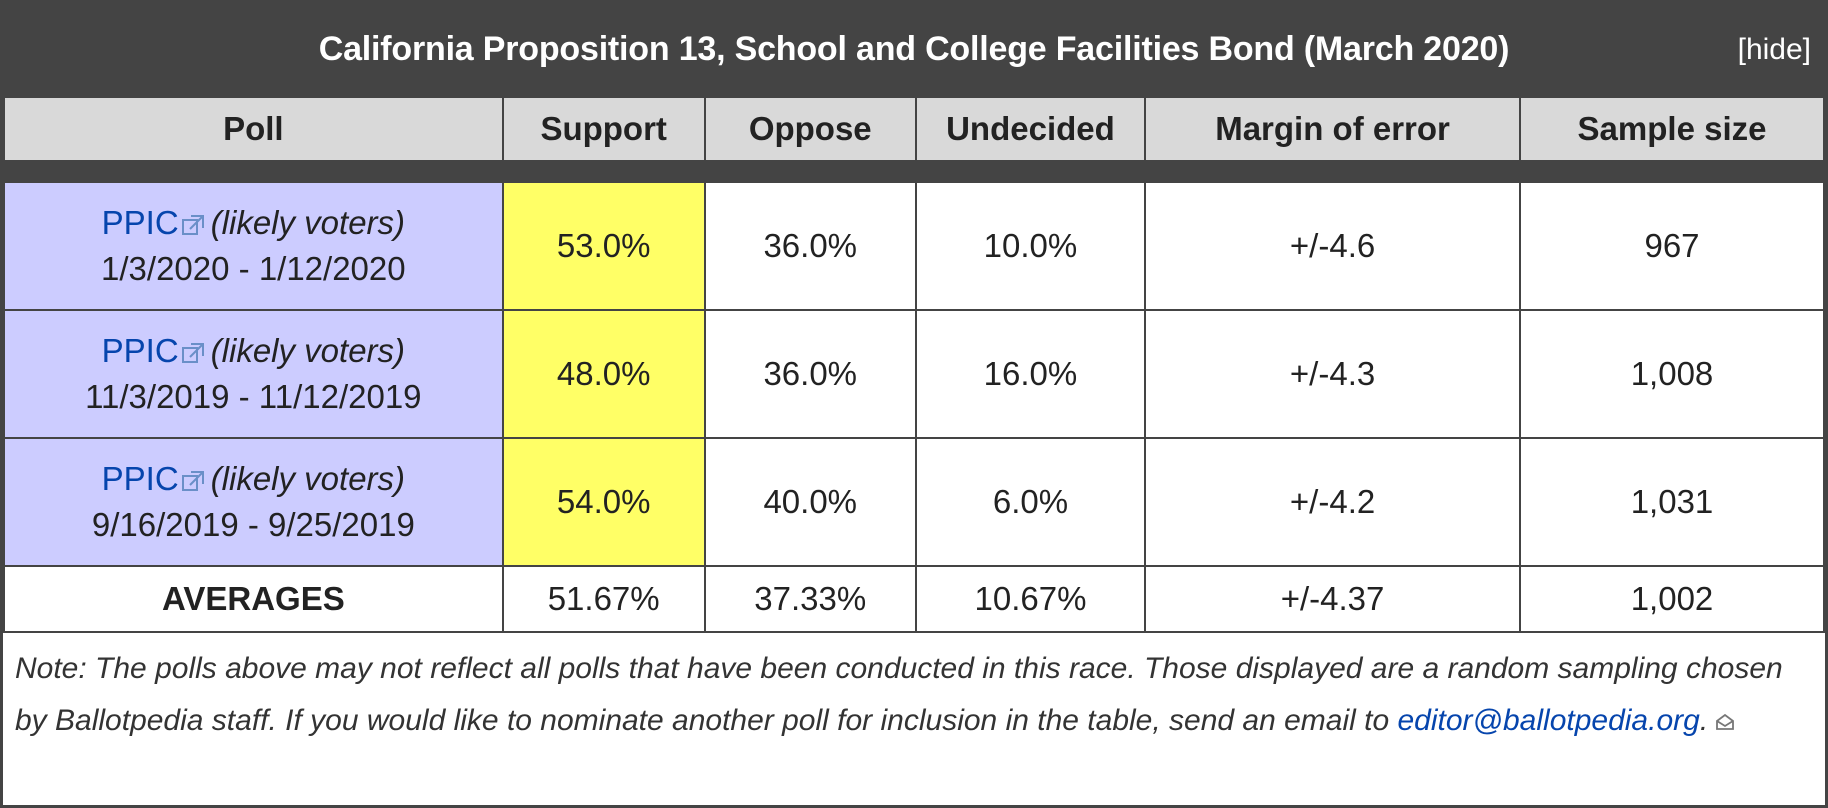  What do you see at coordinates (1333, 129) in the screenshot?
I see `col-header-margin: Margin of error` at bounding box center [1333, 129].